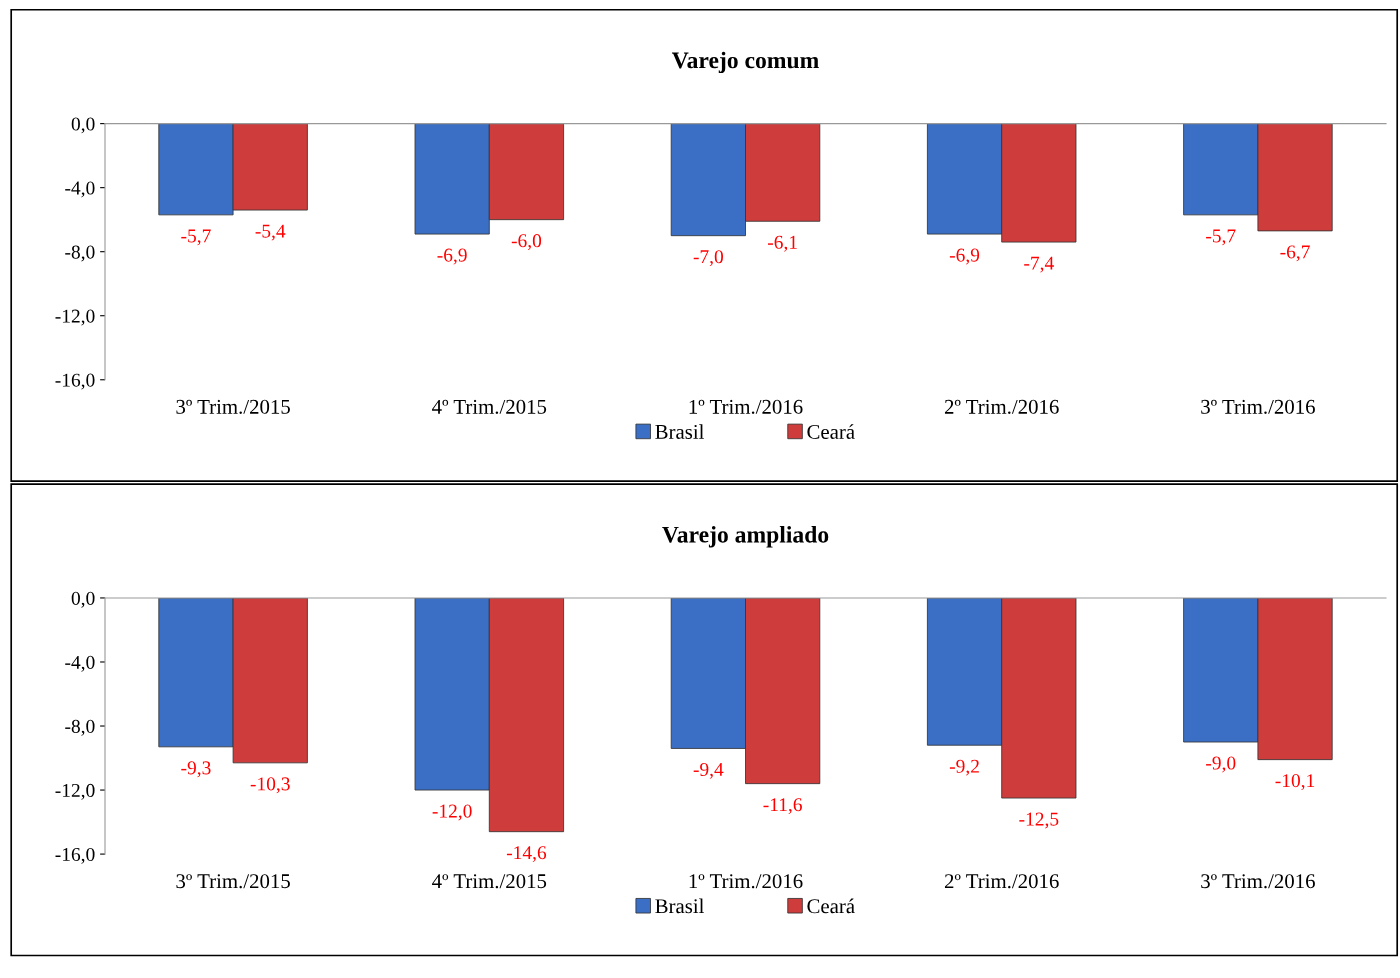 The width and height of the screenshot is (1400, 978). Describe the element at coordinates (708, 770) in the screenshot. I see `data-label: -9,4` at that location.